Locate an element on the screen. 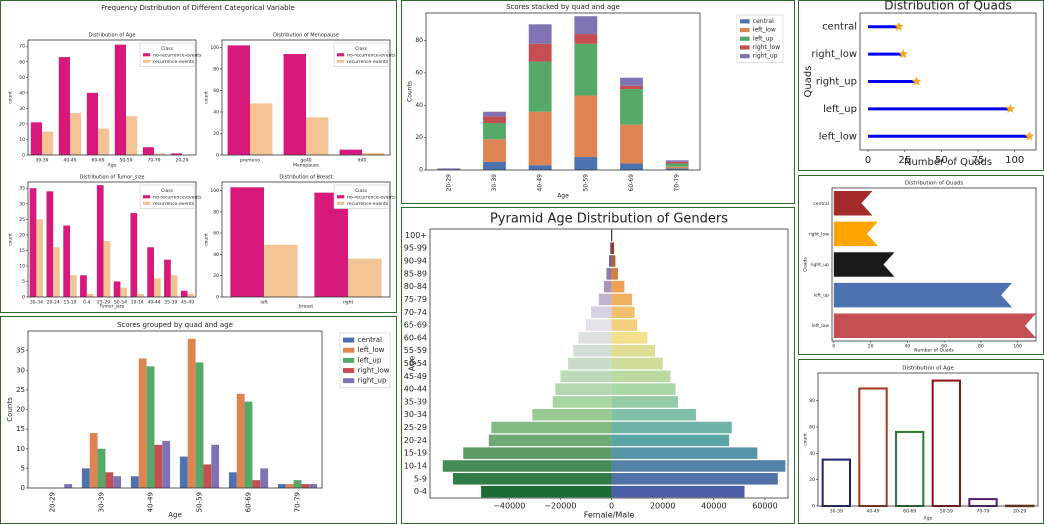  y-tick-label: 0 is located at coordinates (23, 298).